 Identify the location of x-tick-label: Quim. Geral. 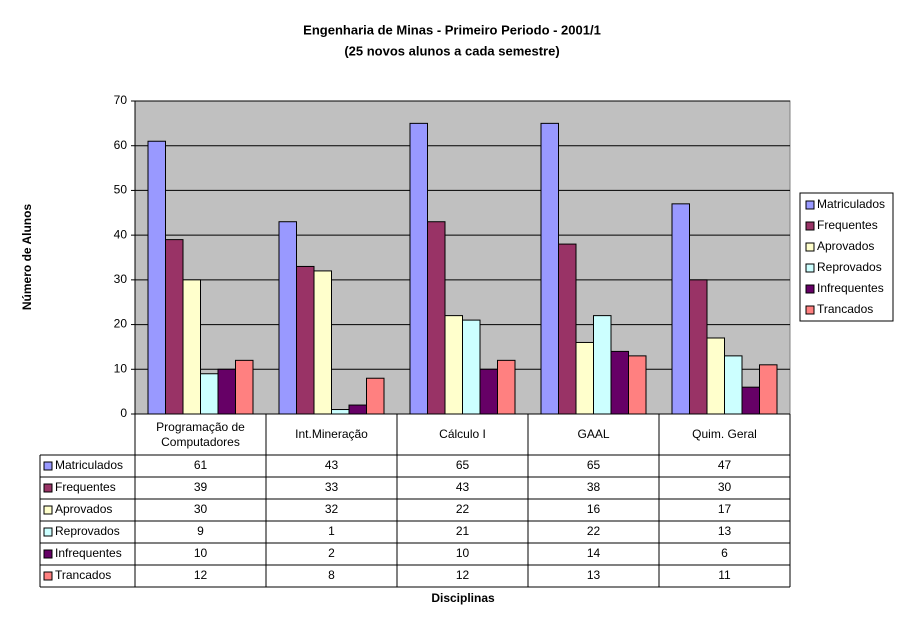
(724, 434).